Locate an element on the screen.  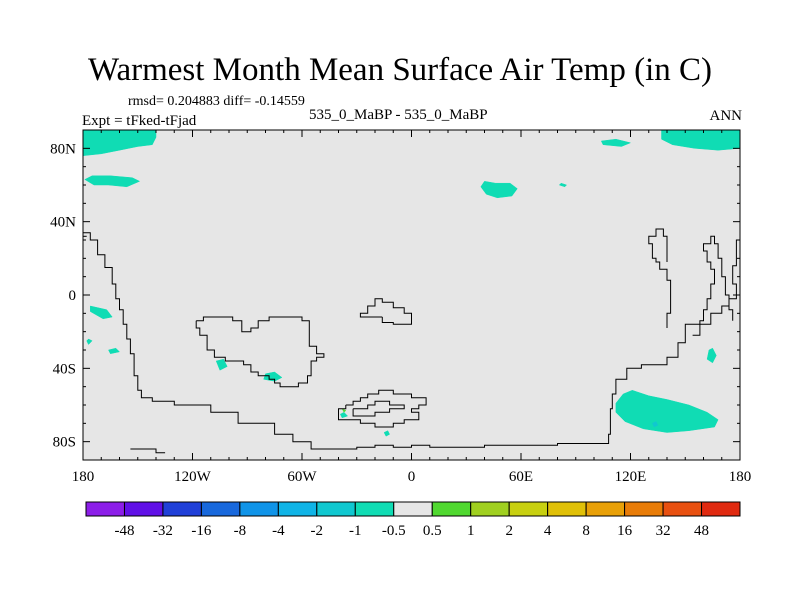
colorbar-label-1: -32 is located at coordinates (163, 531).